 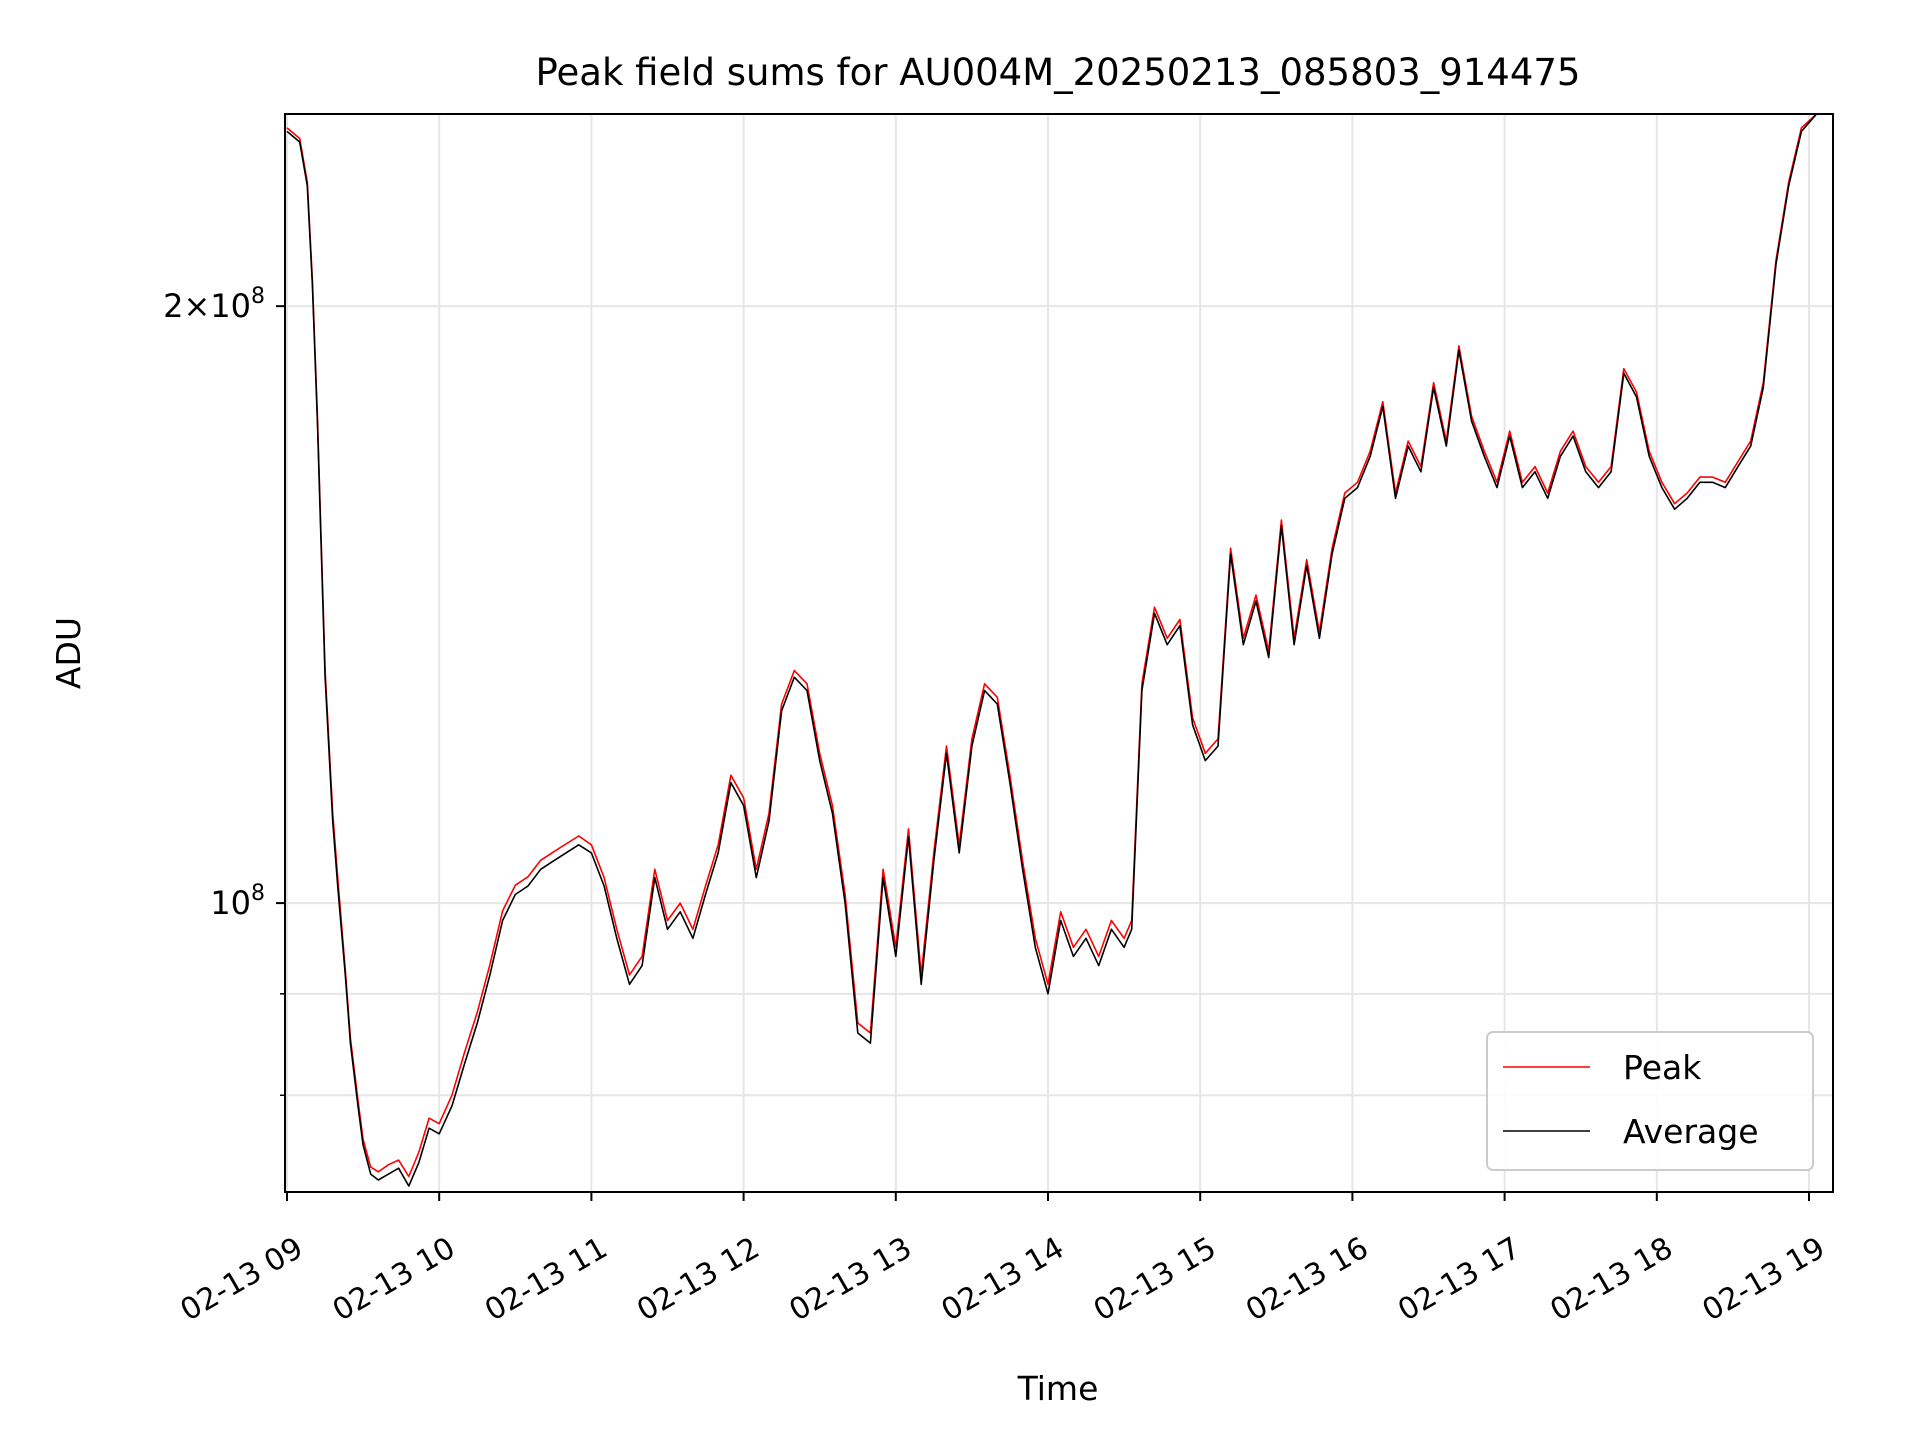 I want to click on legend-label-peak: Peak, so click(x=1662, y=1067).